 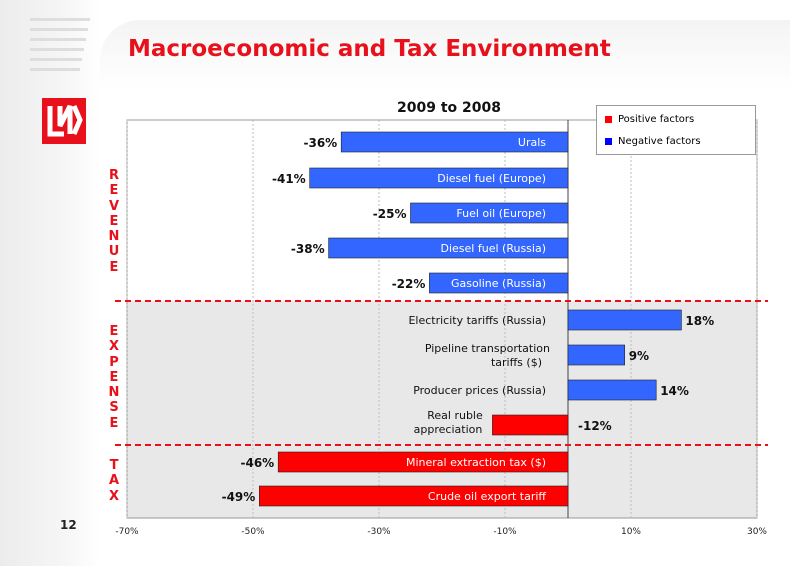 I want to click on x-tick-label: -70%, so click(x=127, y=532).